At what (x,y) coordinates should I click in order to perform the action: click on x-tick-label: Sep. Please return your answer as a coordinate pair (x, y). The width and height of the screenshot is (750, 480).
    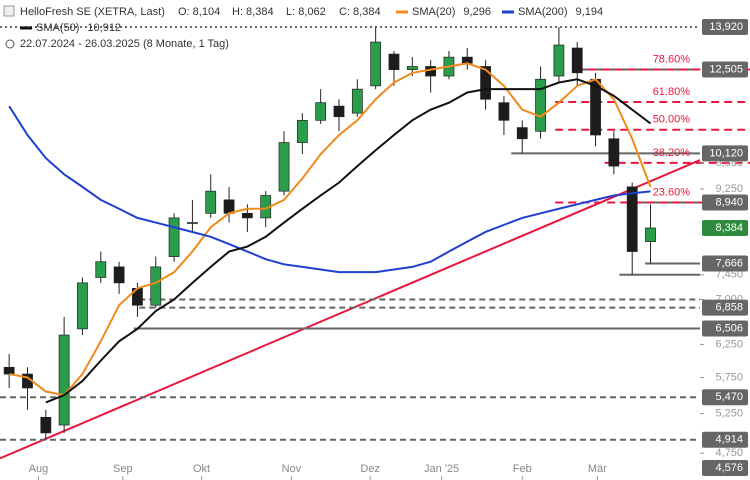
    Looking at the image, I should click on (123, 469).